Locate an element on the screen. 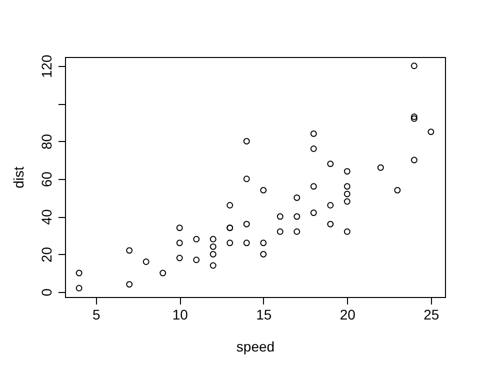  y-tick-label: 0 is located at coordinates (46, 292).